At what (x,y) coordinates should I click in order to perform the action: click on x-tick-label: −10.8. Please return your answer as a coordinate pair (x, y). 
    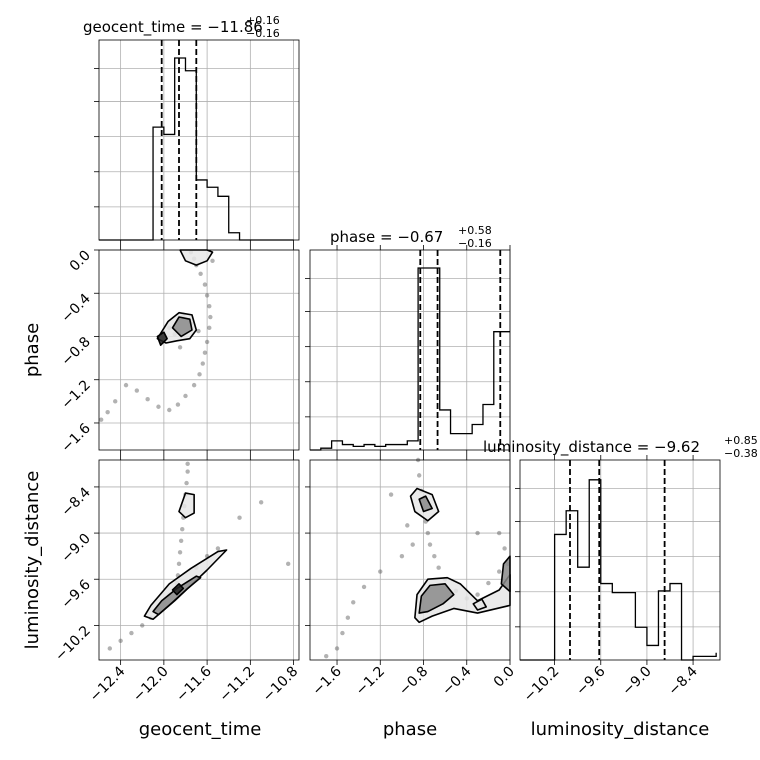
    Looking at the image, I should click on (281, 685).